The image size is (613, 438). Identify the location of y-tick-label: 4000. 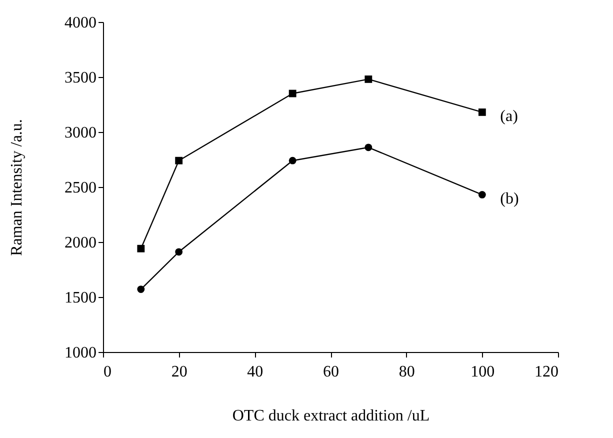
(80, 23).